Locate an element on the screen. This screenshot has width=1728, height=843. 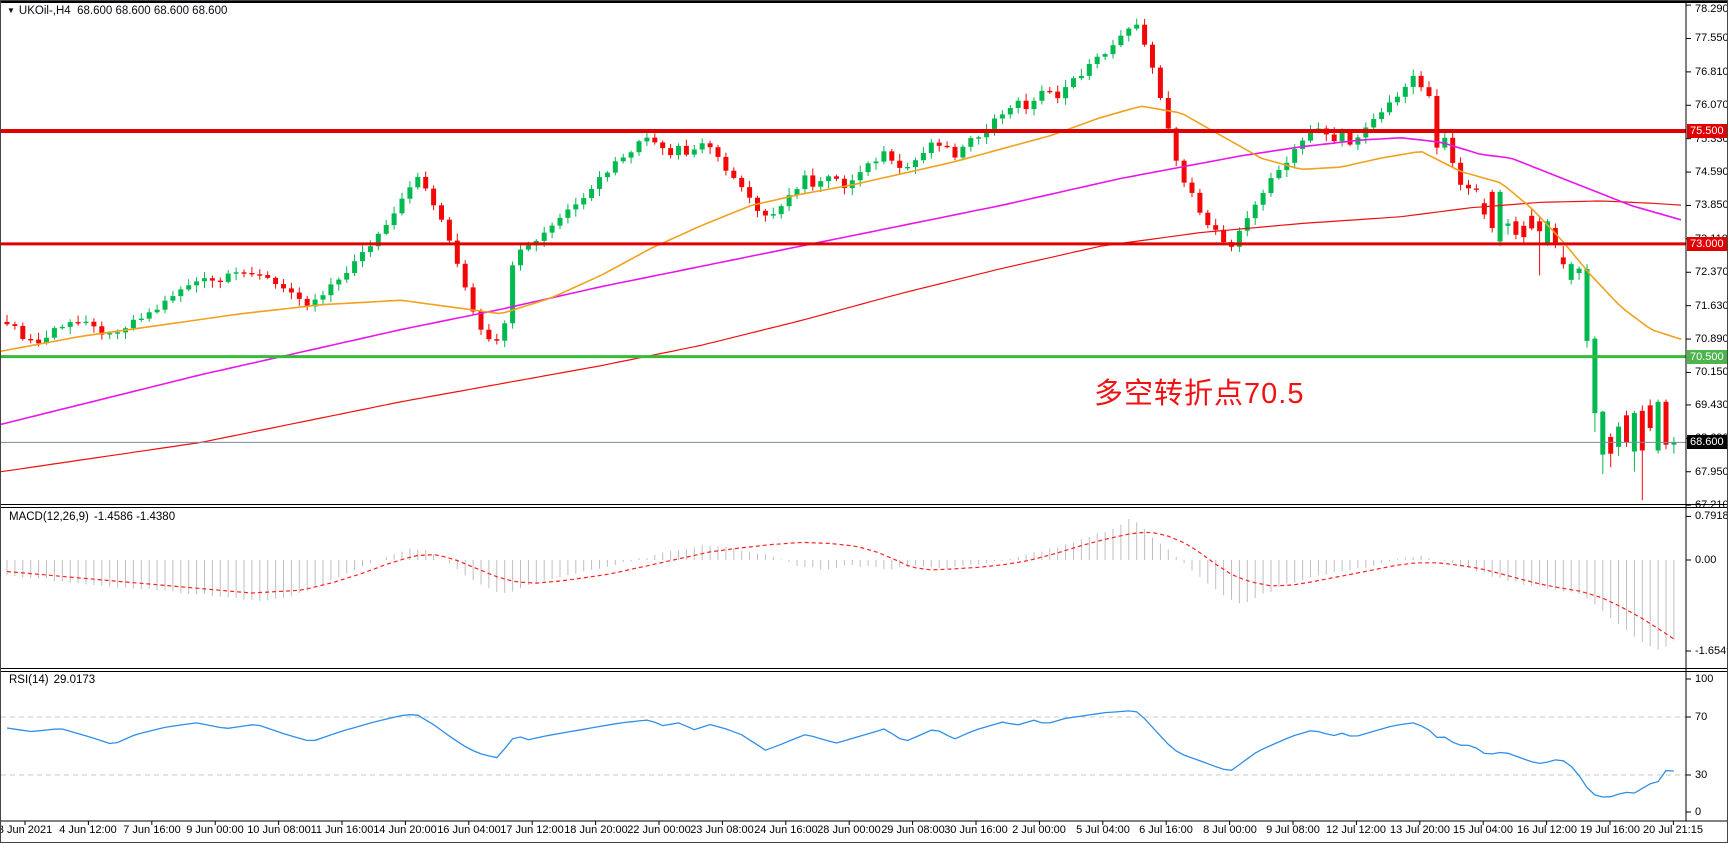
rsi-line is located at coordinates (840, 754).